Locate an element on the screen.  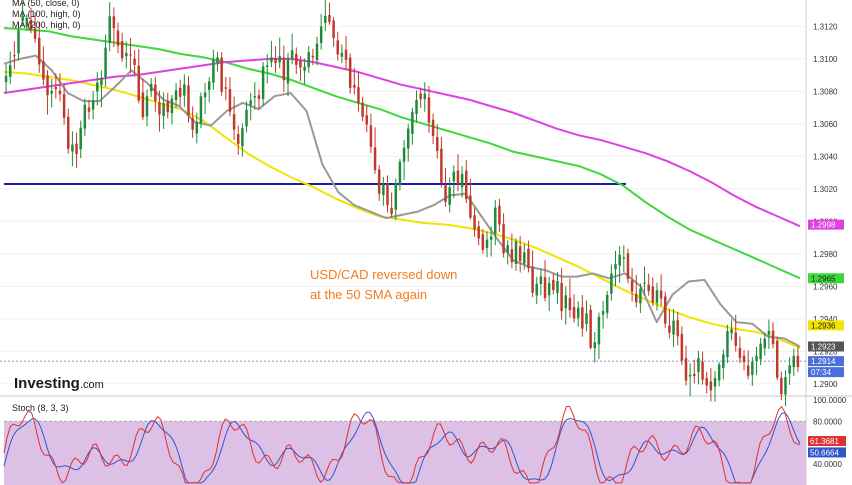
price-tick-label: 1.2940 is located at coordinates (825, 319).